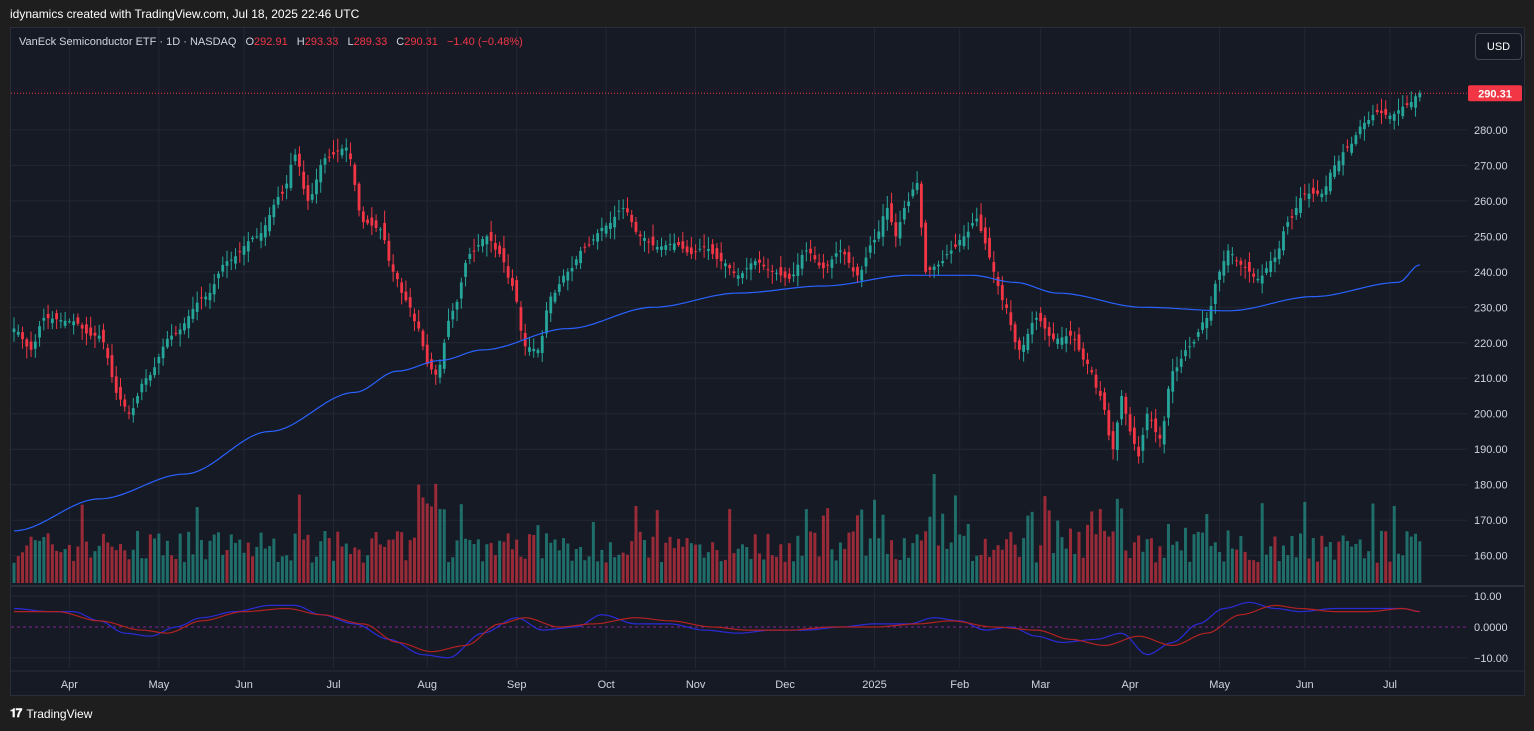 This screenshot has width=1534, height=731. What do you see at coordinates (300, 42) in the screenshot?
I see `legend-high-label: H` at bounding box center [300, 42].